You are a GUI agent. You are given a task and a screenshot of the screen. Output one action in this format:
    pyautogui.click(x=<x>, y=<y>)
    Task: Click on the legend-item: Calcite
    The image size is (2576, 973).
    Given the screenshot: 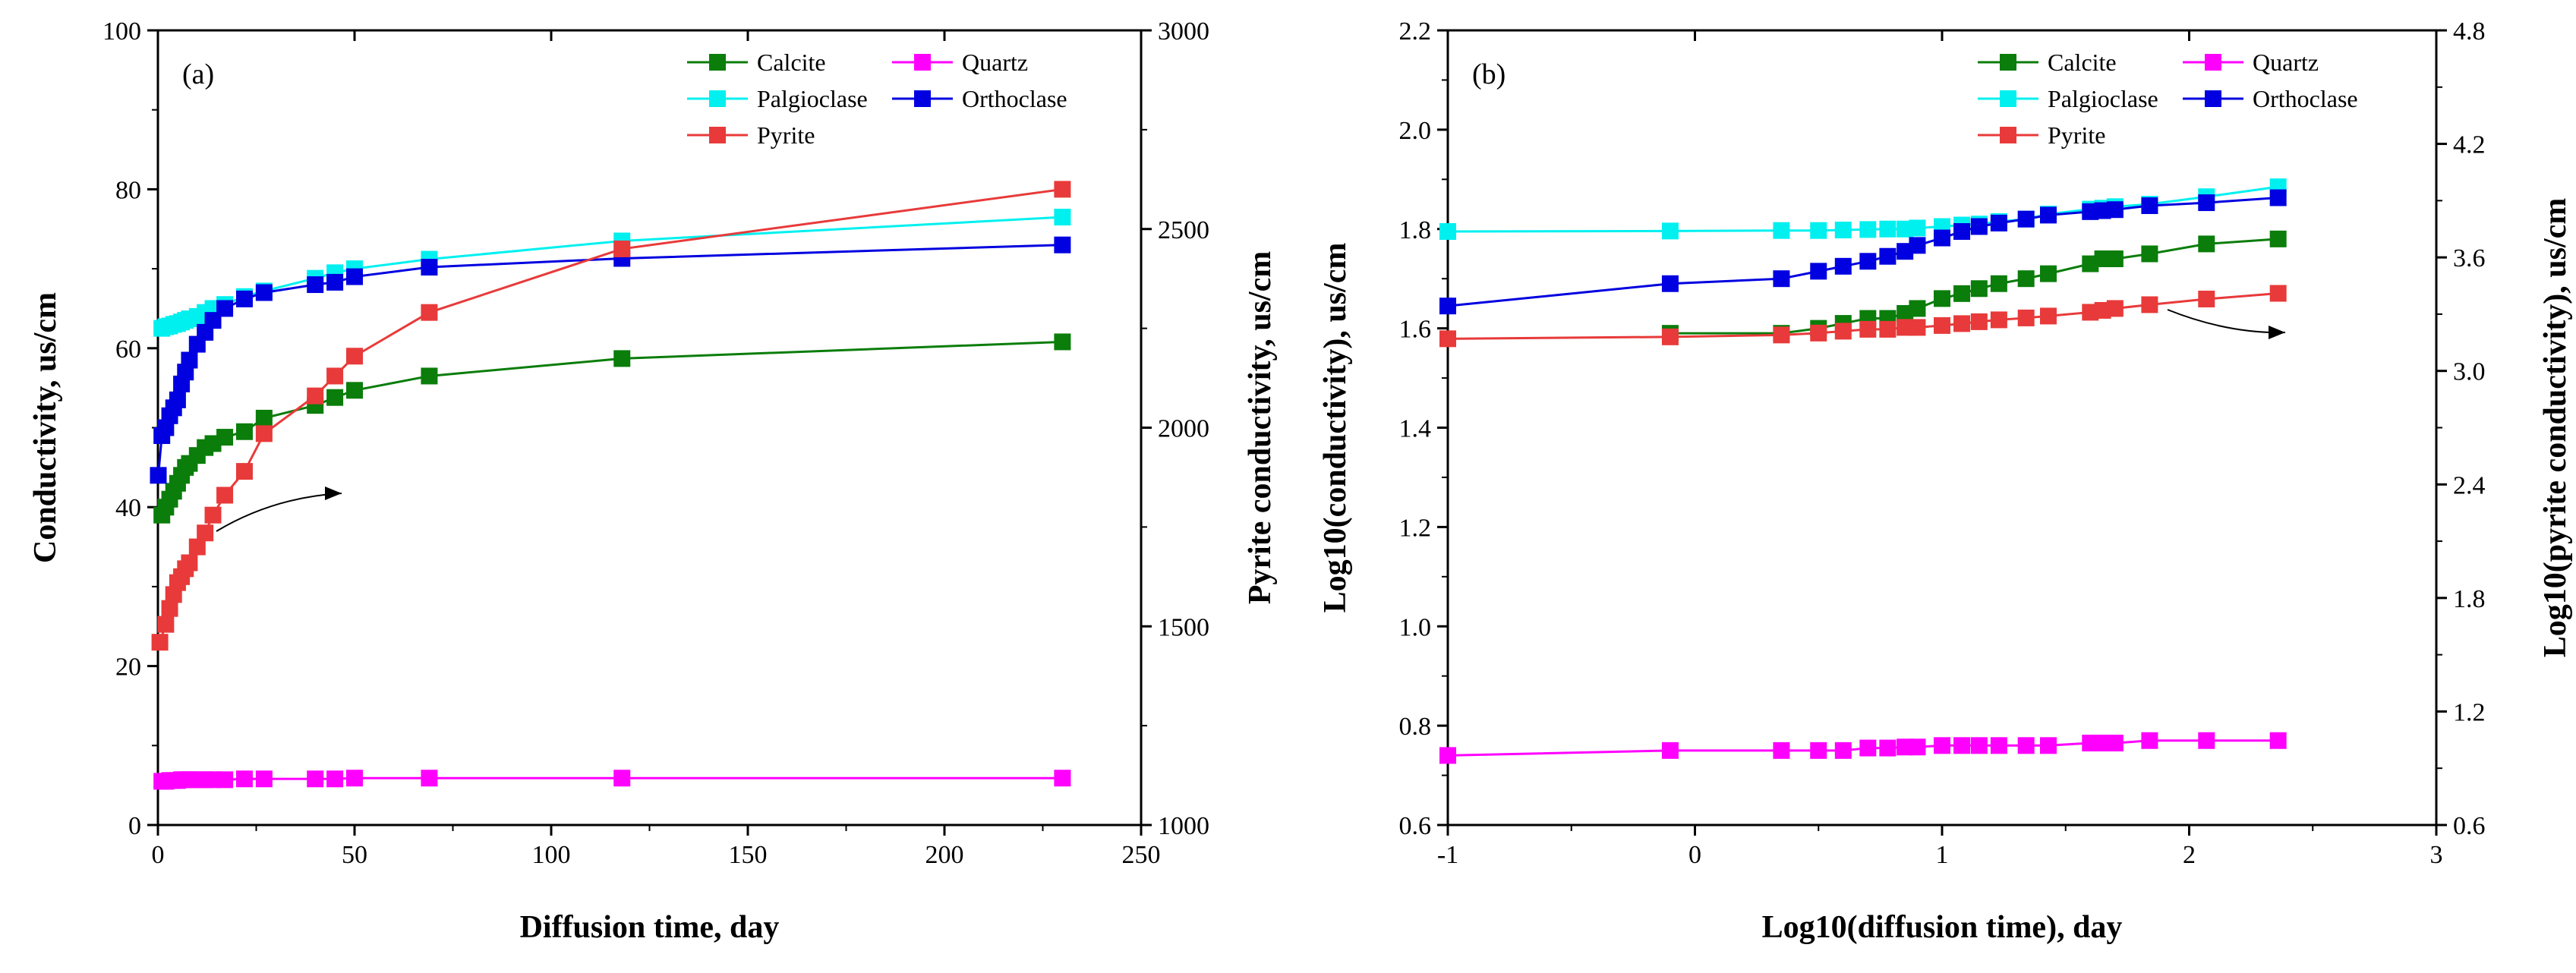 What is the action you would take?
    pyautogui.click(x=756, y=63)
    